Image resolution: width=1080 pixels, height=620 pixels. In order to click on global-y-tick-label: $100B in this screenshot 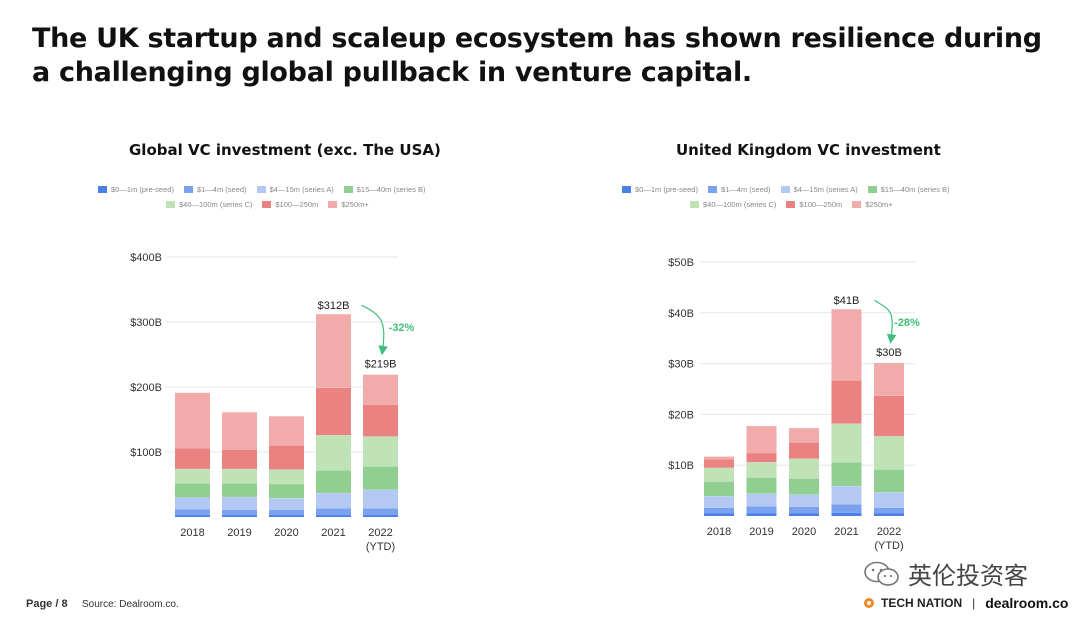, I will do `click(146, 453)`.